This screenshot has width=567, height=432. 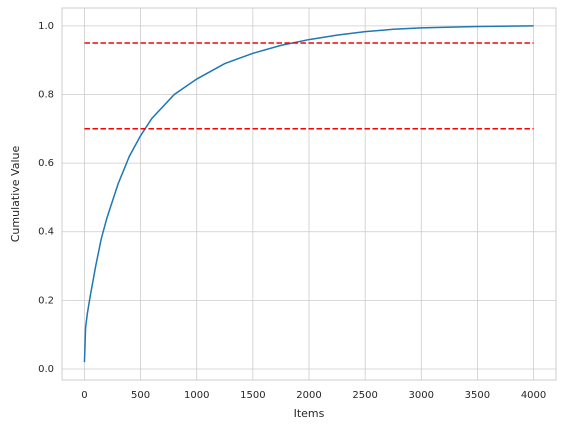 I want to click on y-tick-label: 0.8, so click(x=46, y=94).